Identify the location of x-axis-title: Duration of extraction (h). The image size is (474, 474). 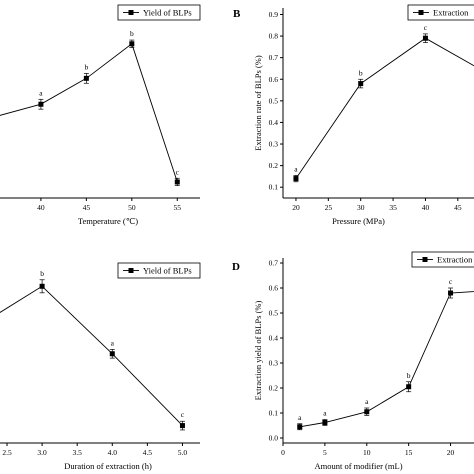
(108, 466).